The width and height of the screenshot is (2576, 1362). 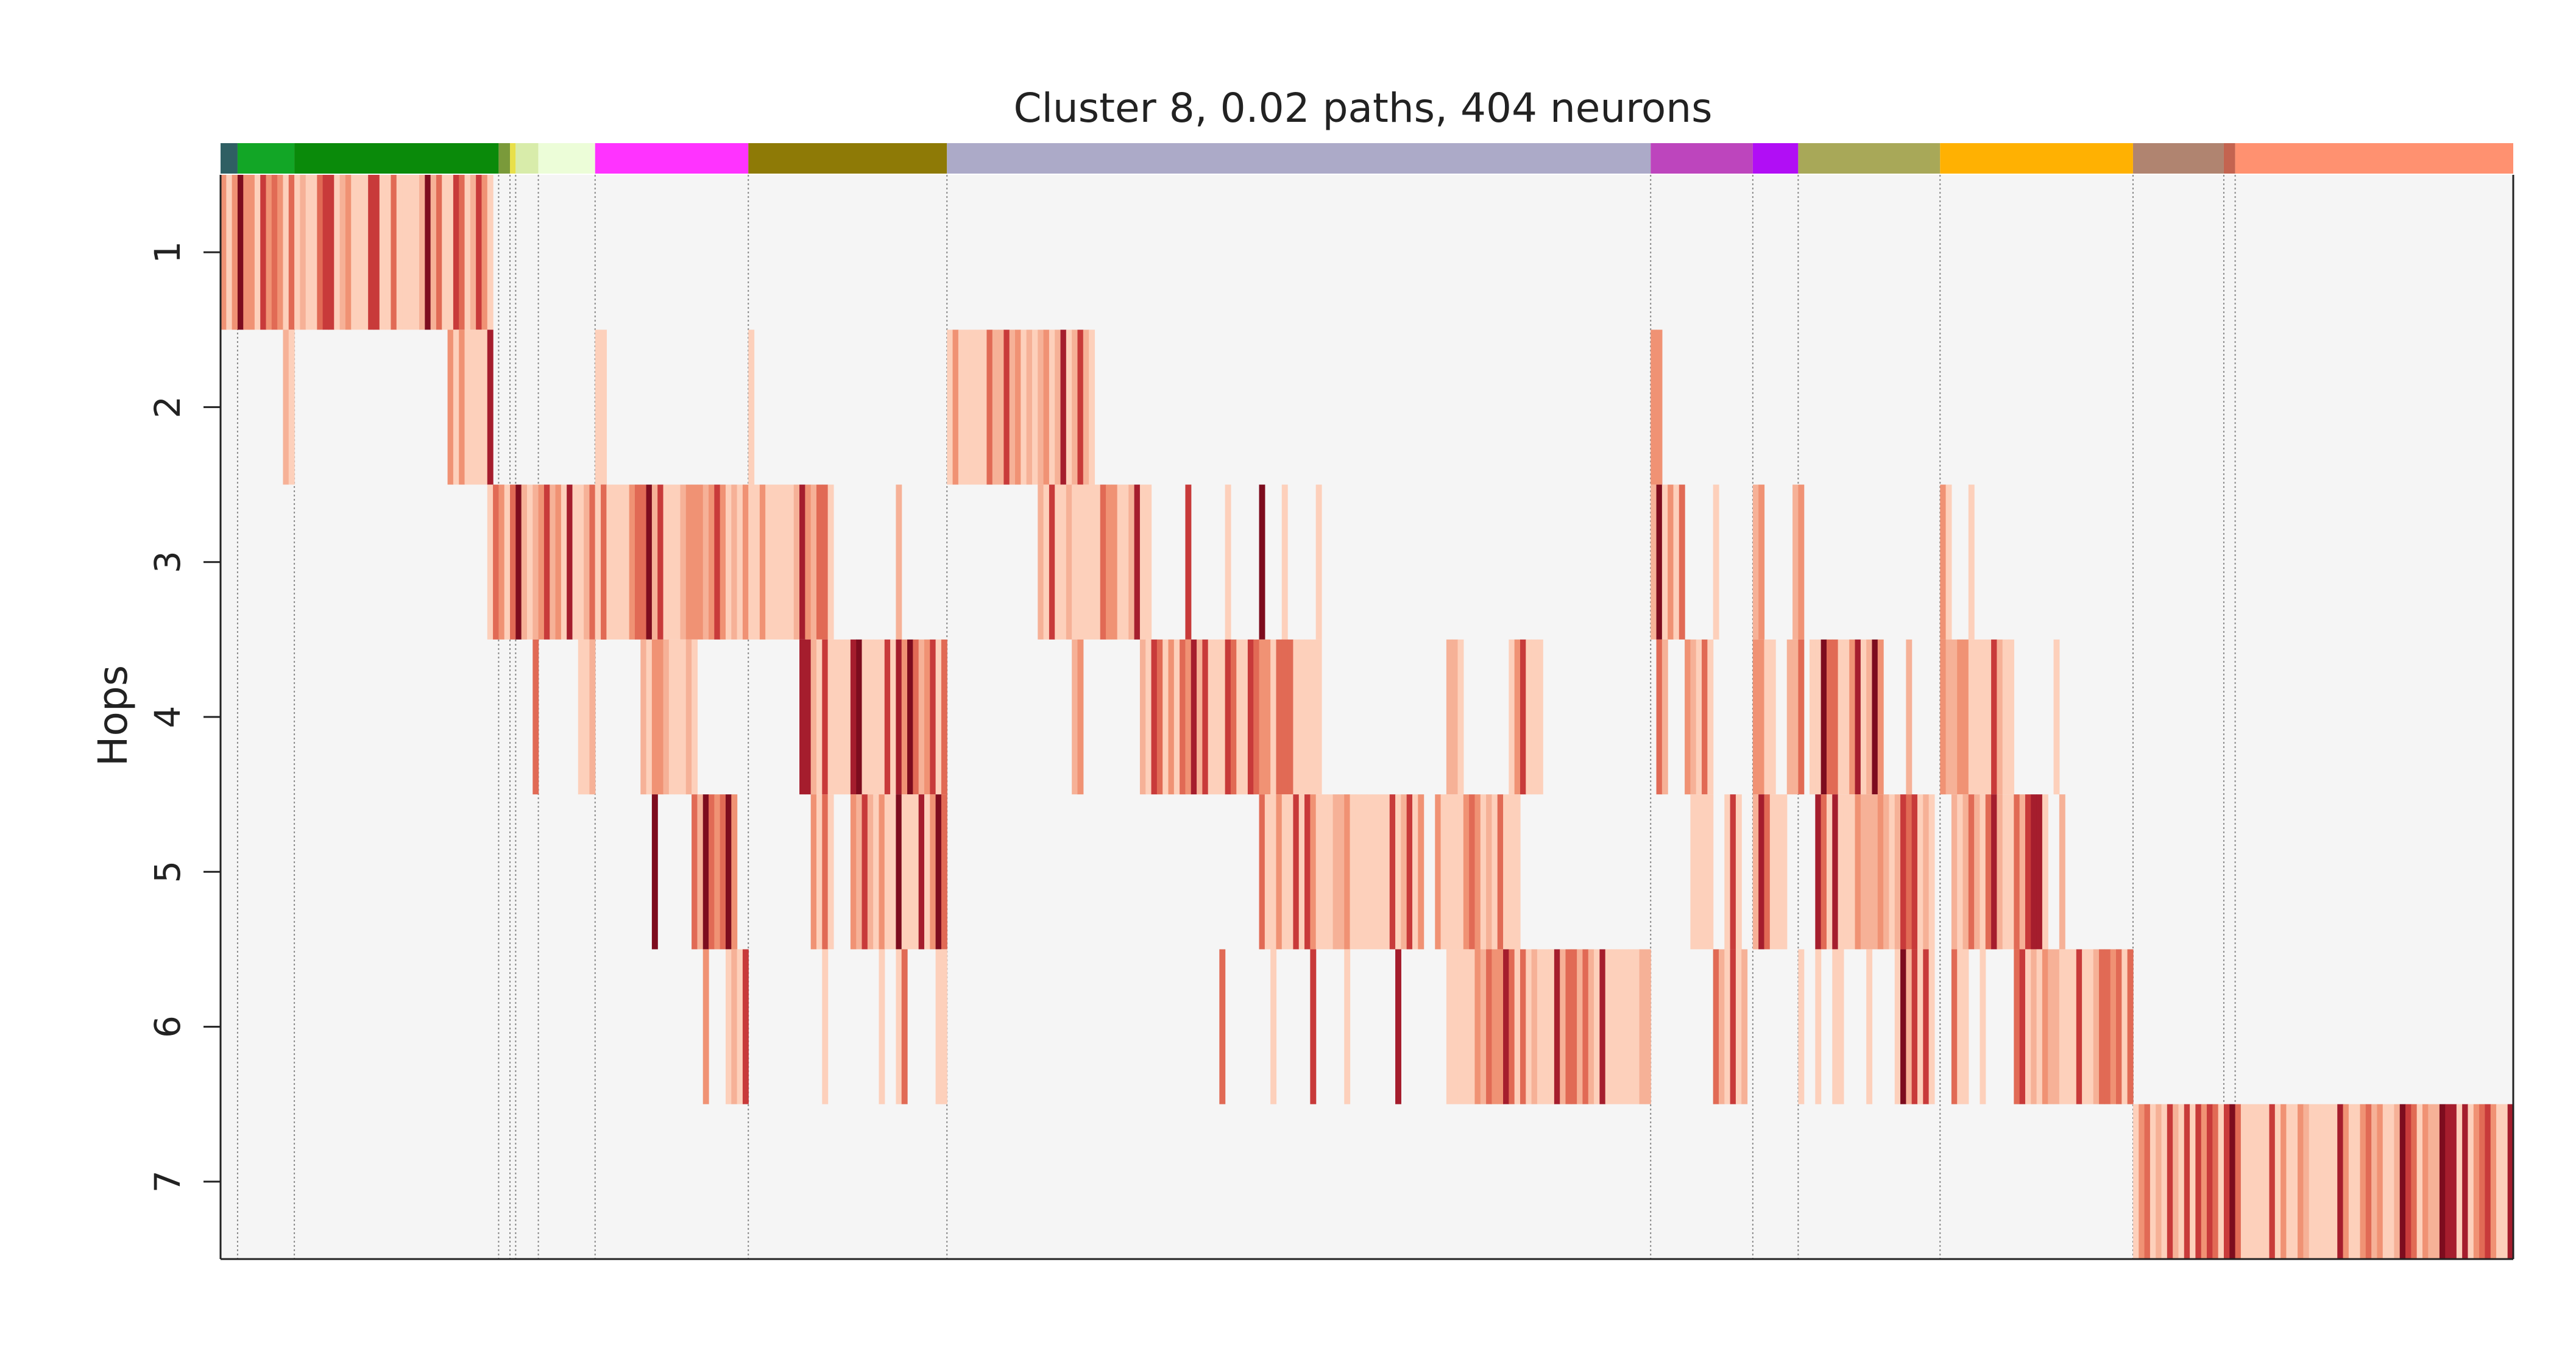 What do you see at coordinates (167, 872) in the screenshot?
I see `y-tick-label: 5` at bounding box center [167, 872].